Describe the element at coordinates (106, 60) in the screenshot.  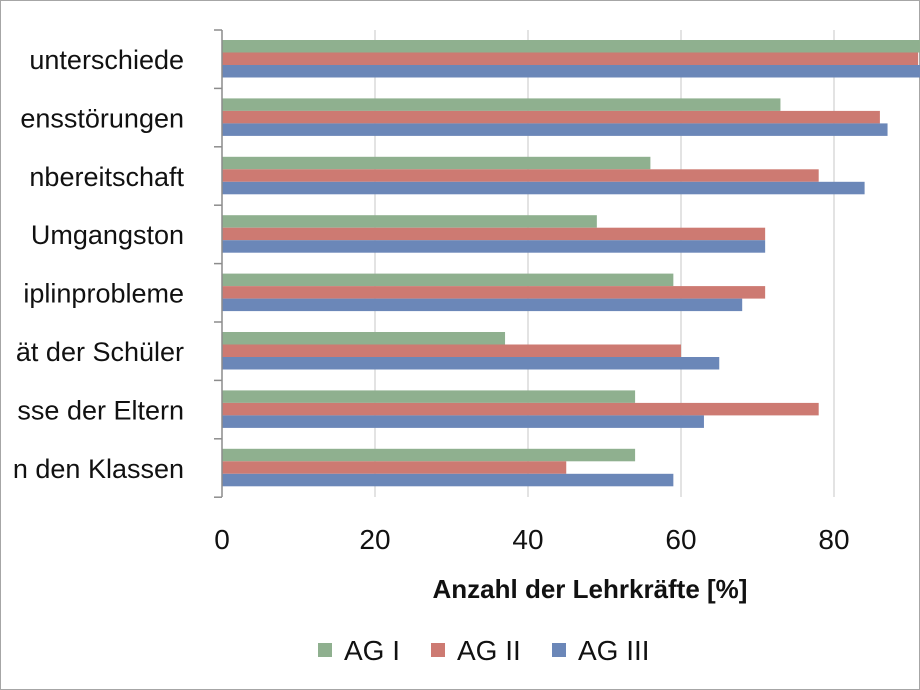
I see `category-label: unterschiede` at that location.